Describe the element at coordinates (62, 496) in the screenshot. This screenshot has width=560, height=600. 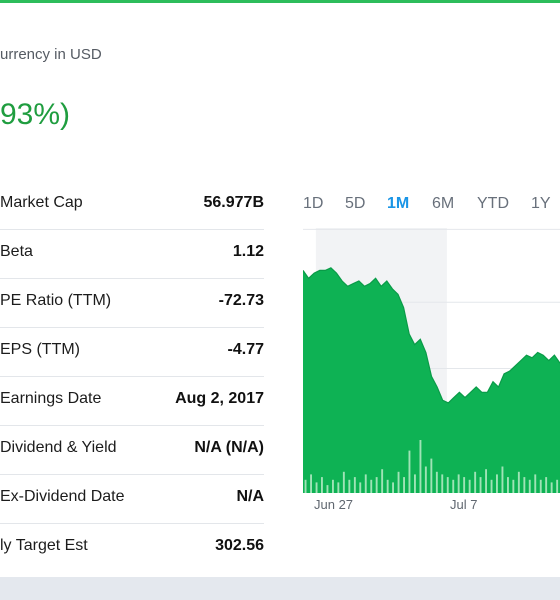
I see `stat-label: Ex-Dividend Date` at that location.